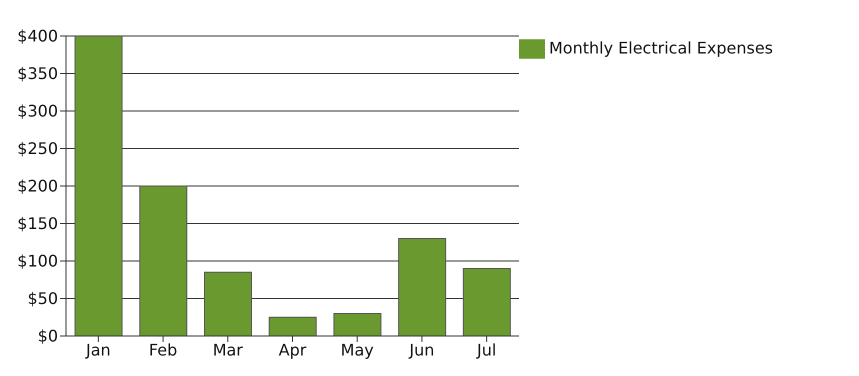 The width and height of the screenshot is (859, 376). What do you see at coordinates (163, 350) in the screenshot?
I see `x-tick-label: Feb` at bounding box center [163, 350].